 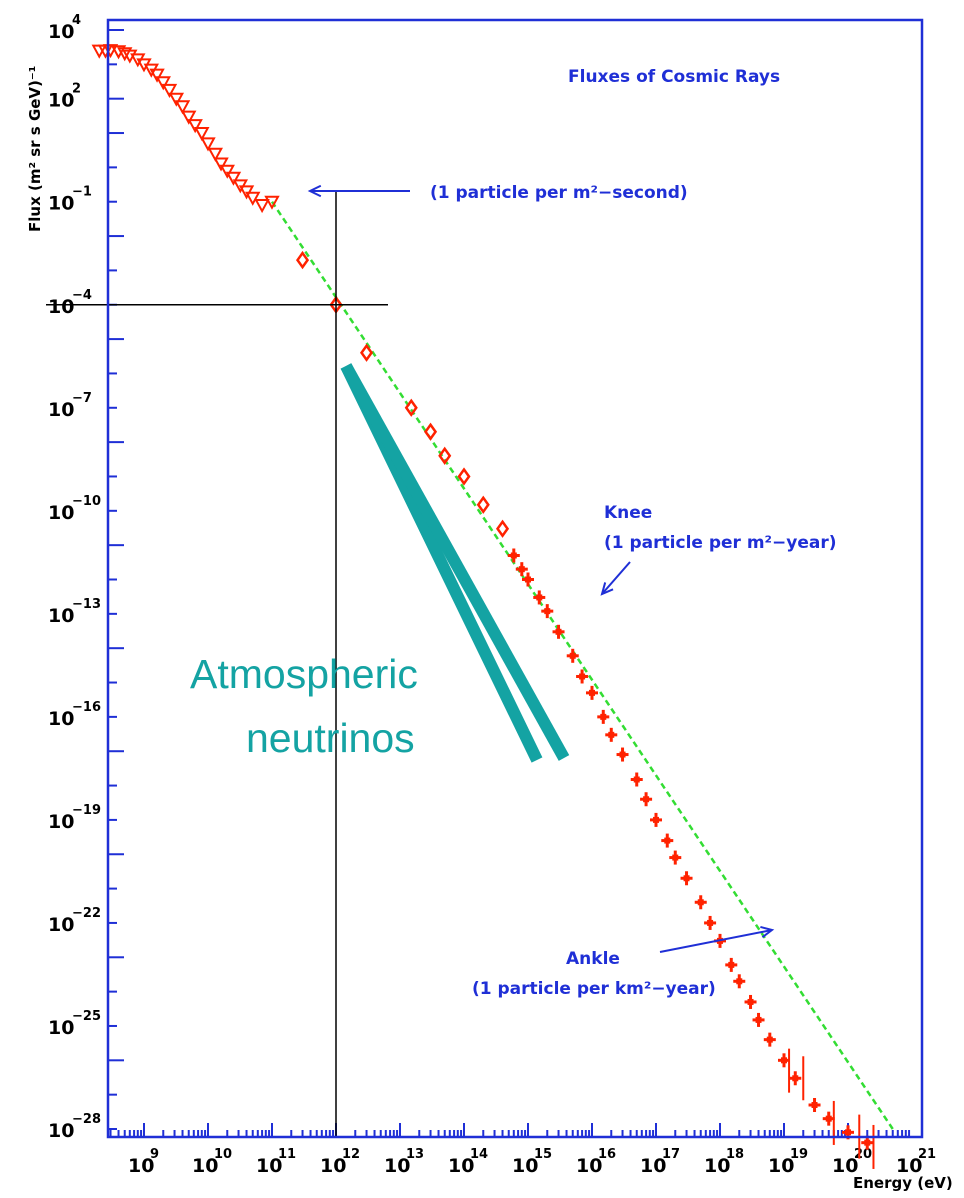 What do you see at coordinates (86, 501) in the screenshot?
I see `y-tick-exponent: −10` at bounding box center [86, 501].